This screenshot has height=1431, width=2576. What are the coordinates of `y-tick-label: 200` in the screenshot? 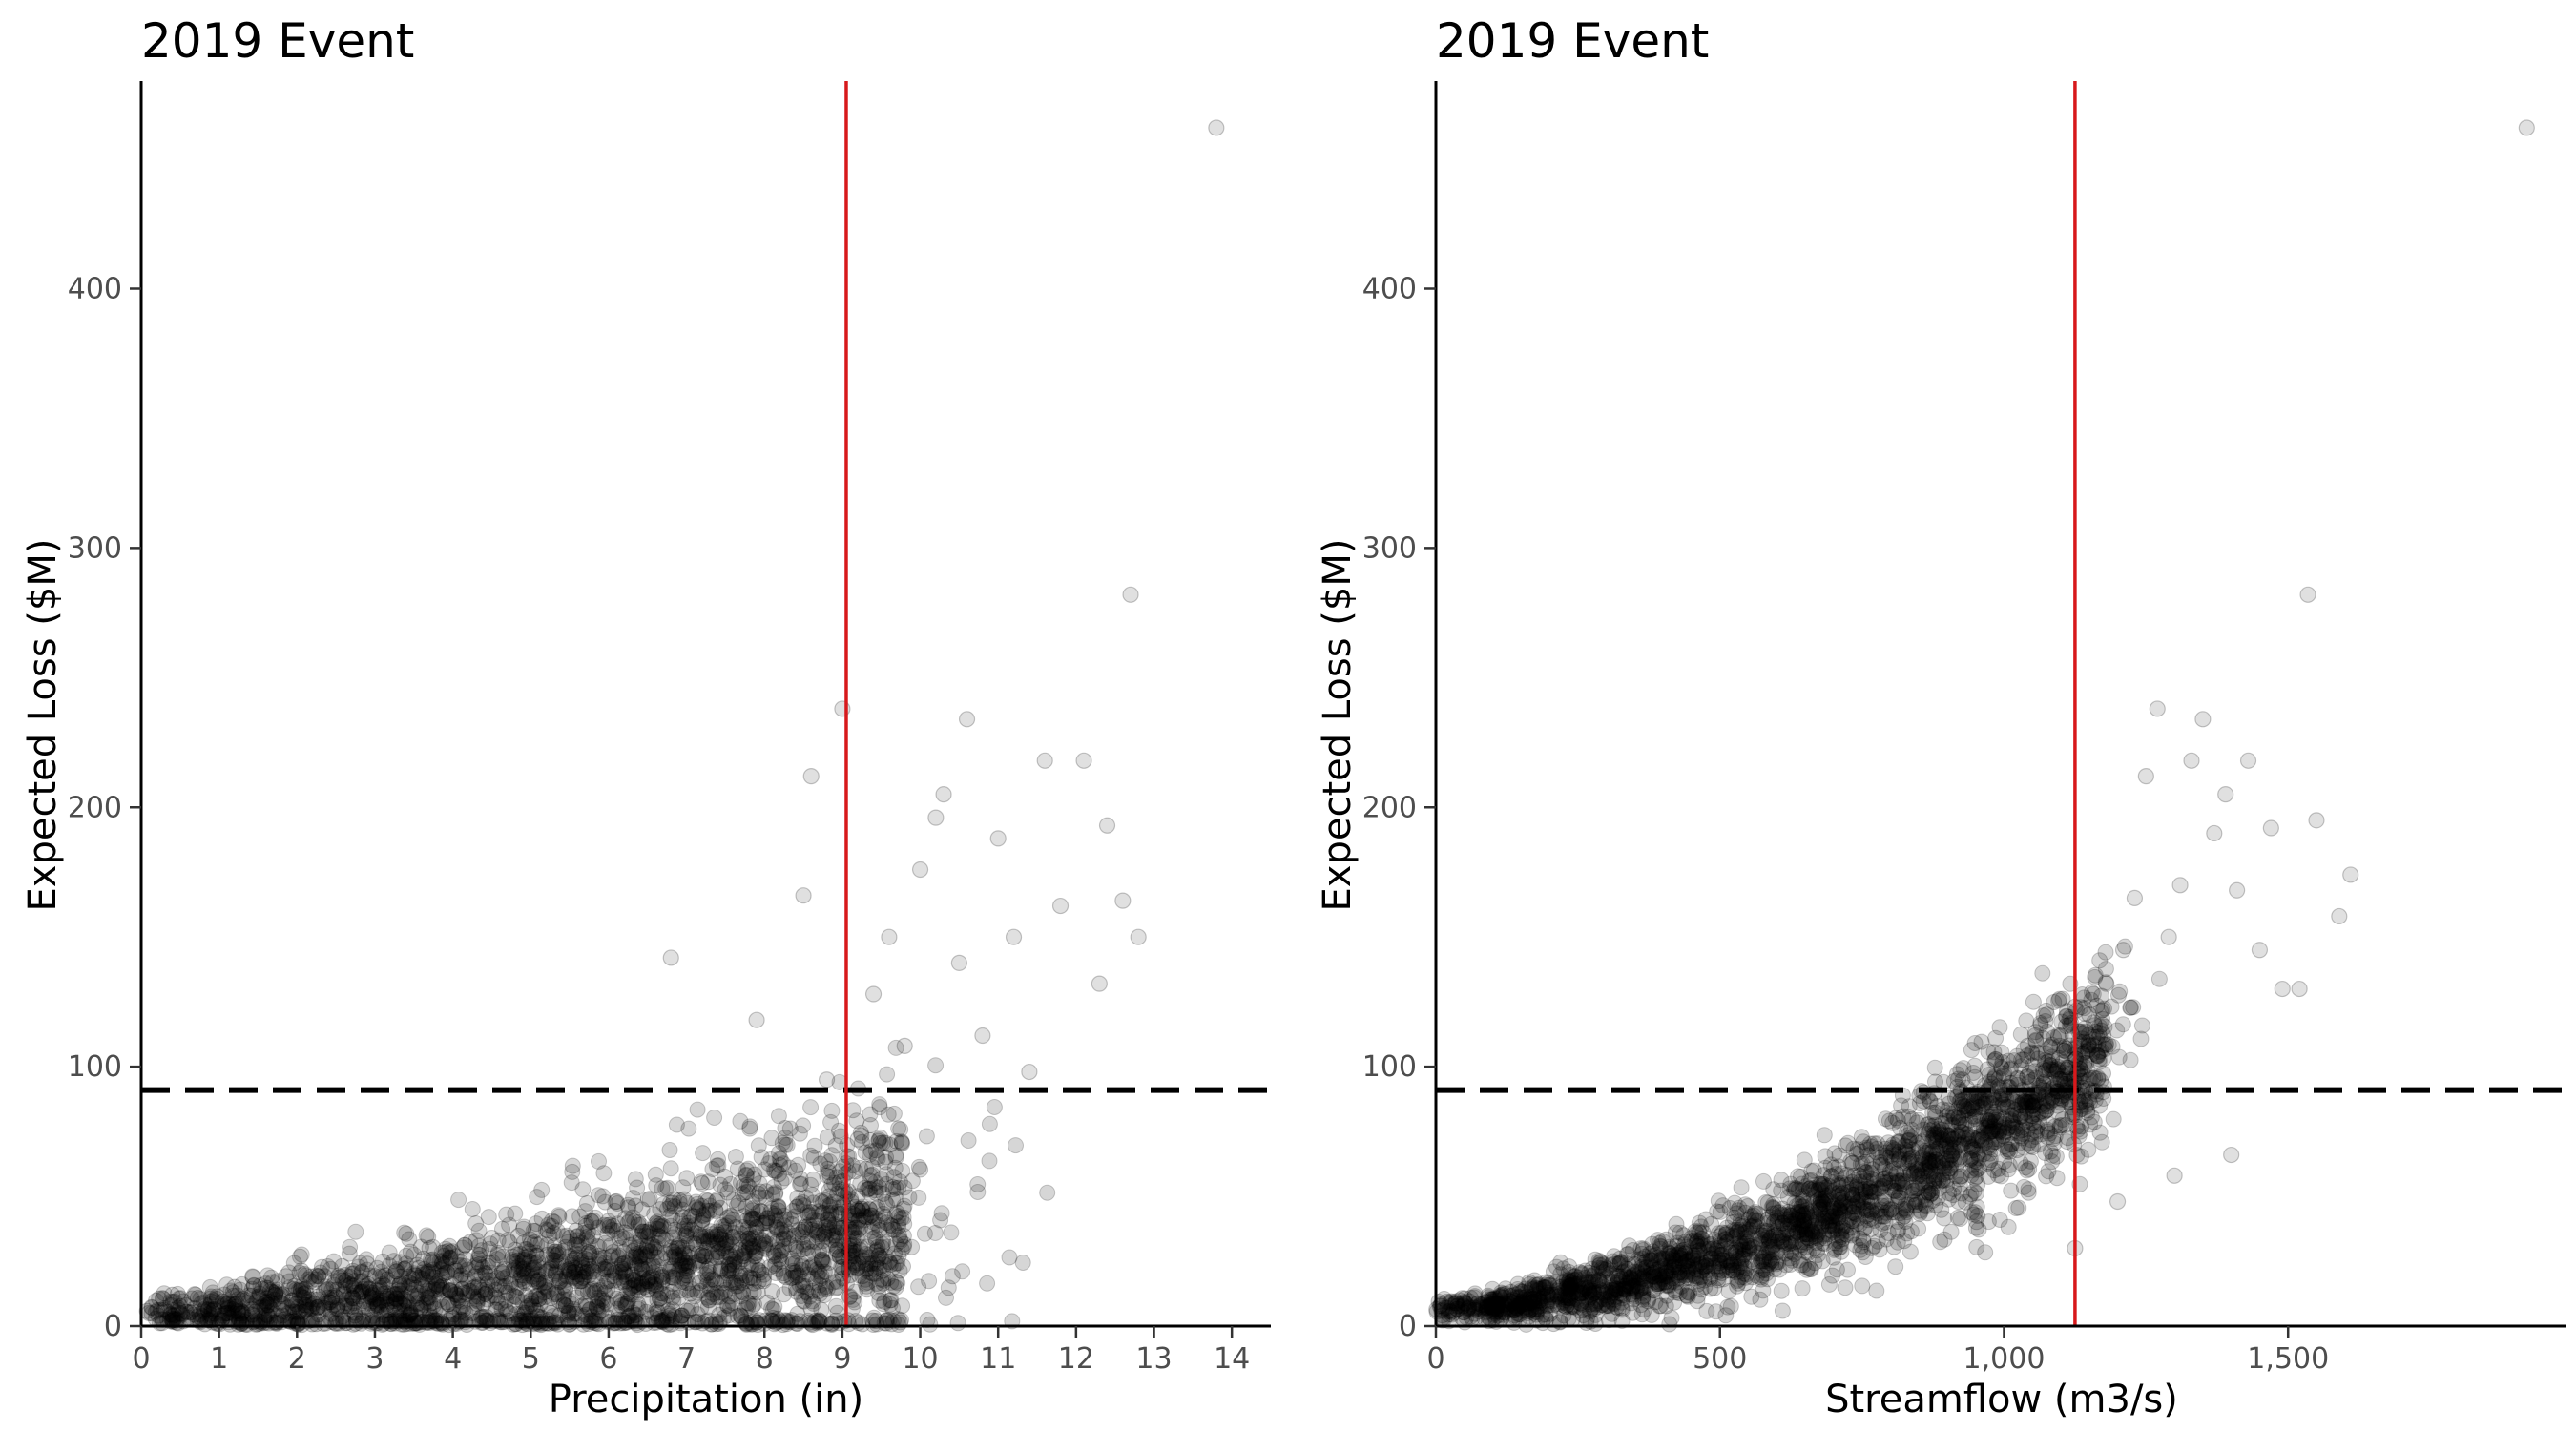 It's located at (95, 808).